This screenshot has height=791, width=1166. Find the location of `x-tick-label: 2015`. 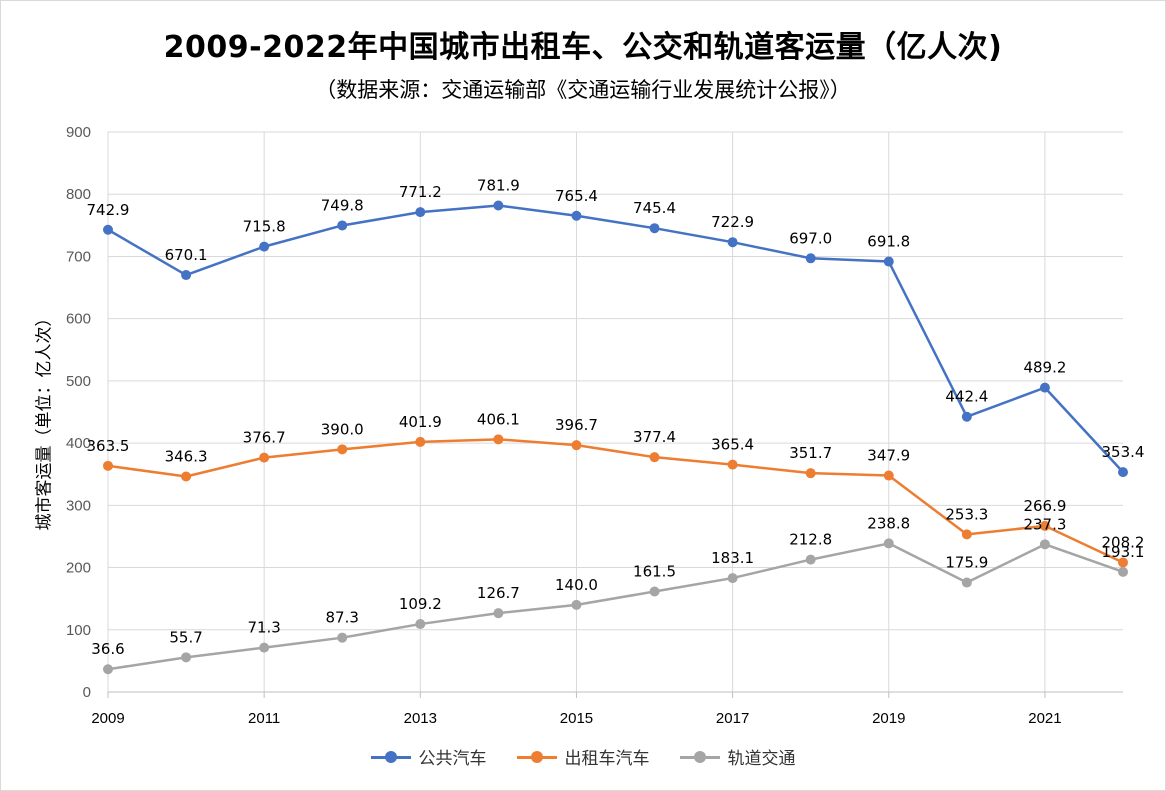

x-tick-label: 2015 is located at coordinates (576, 718).